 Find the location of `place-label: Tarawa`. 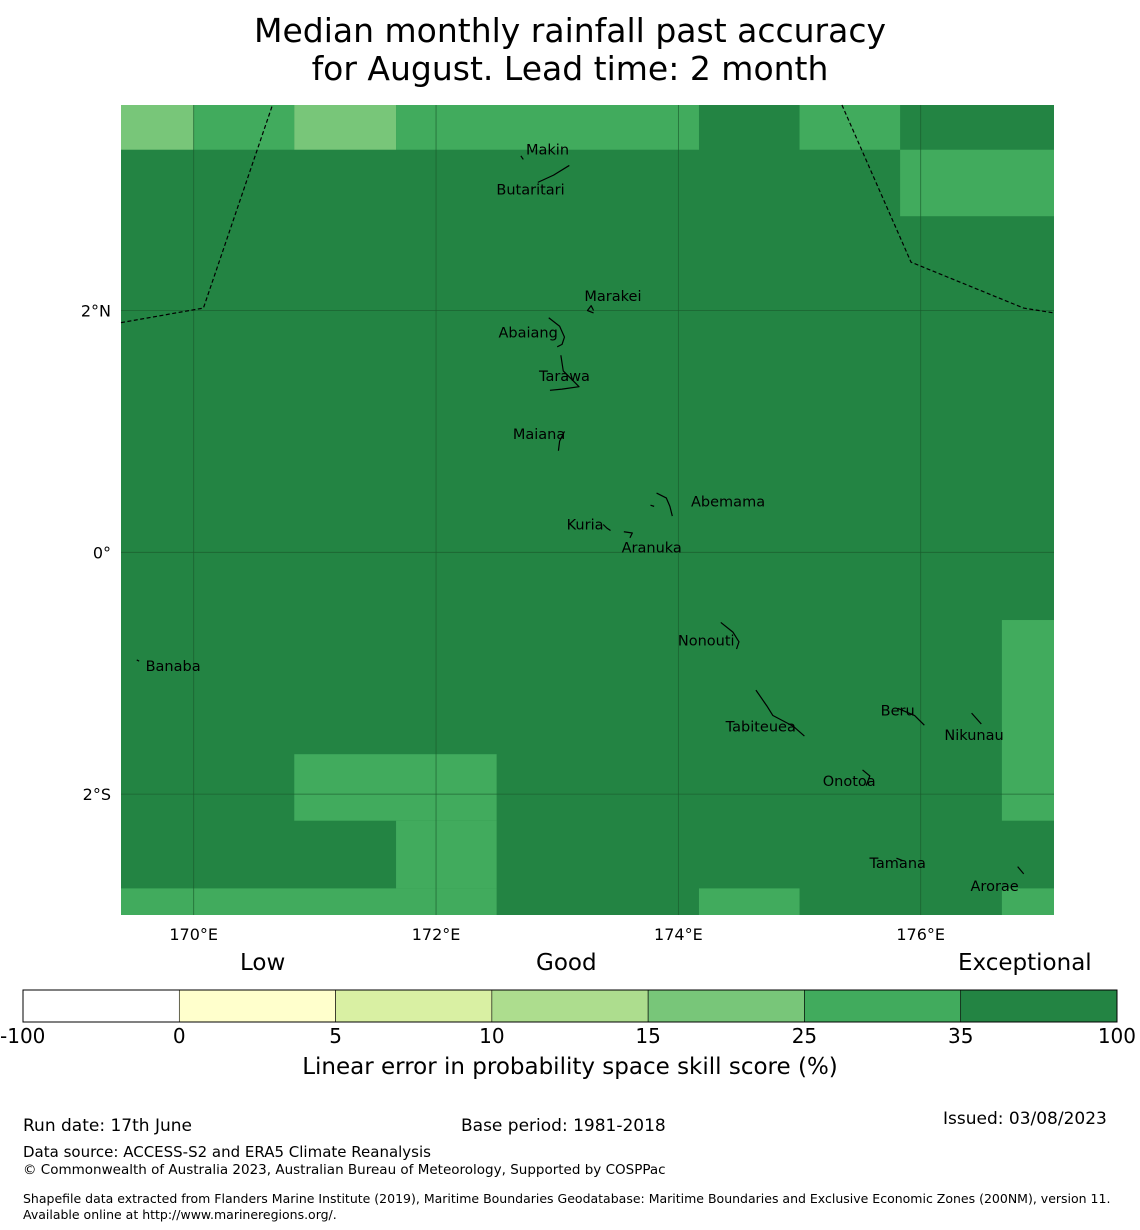

place-label: Tarawa is located at coordinates (564, 377).